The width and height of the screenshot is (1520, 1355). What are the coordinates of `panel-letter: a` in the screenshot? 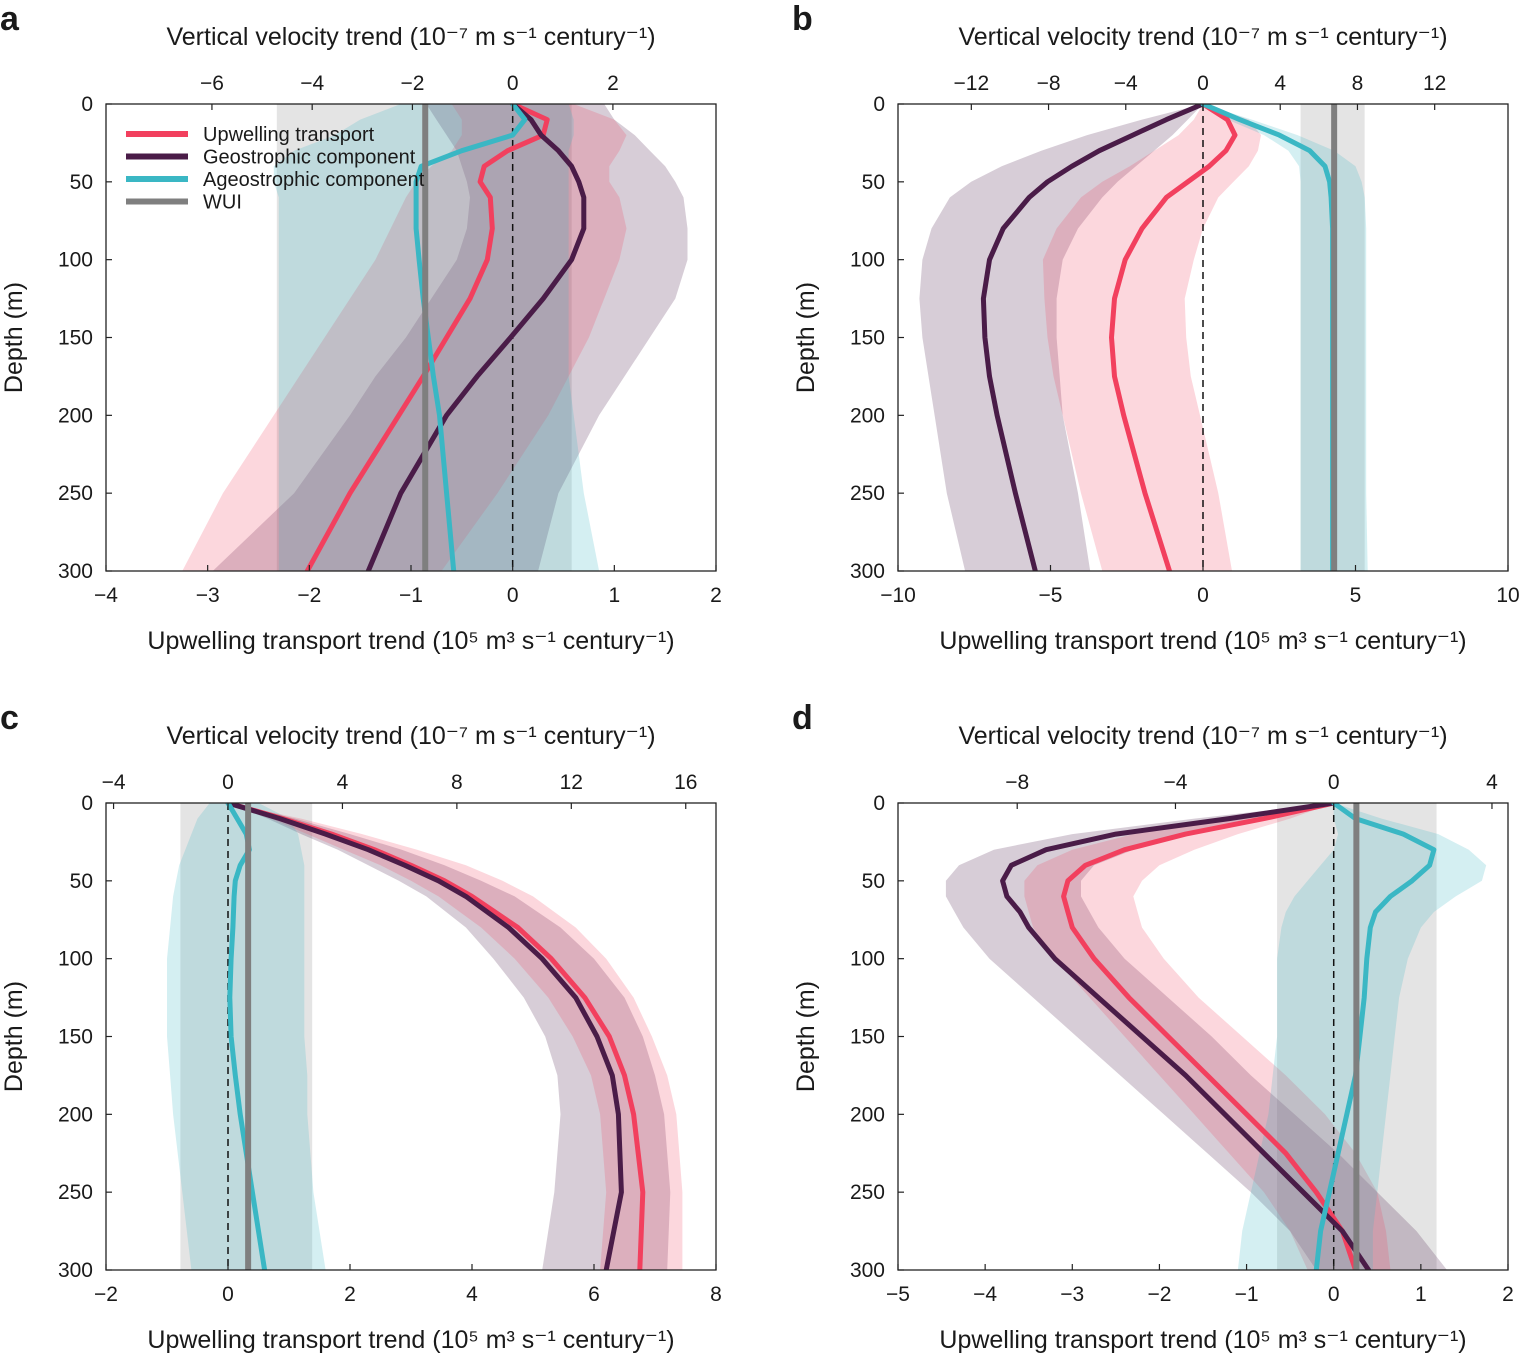 It's located at (10, 19).